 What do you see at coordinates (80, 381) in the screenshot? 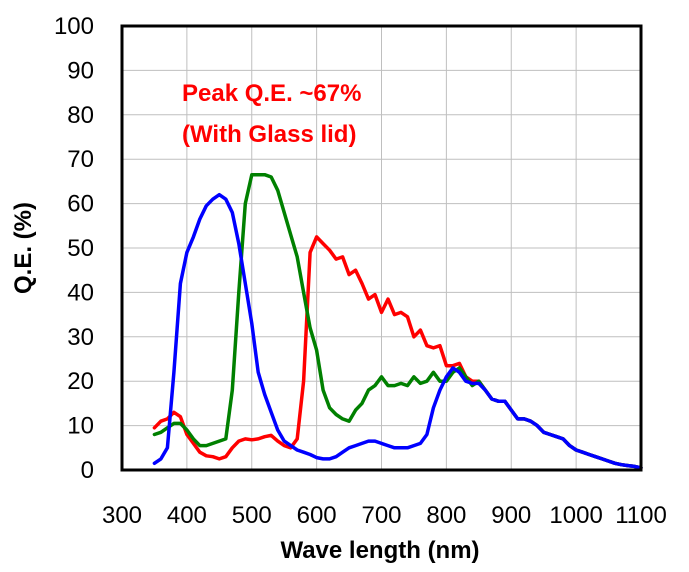
I see `y-tick-label: 20` at bounding box center [80, 381].